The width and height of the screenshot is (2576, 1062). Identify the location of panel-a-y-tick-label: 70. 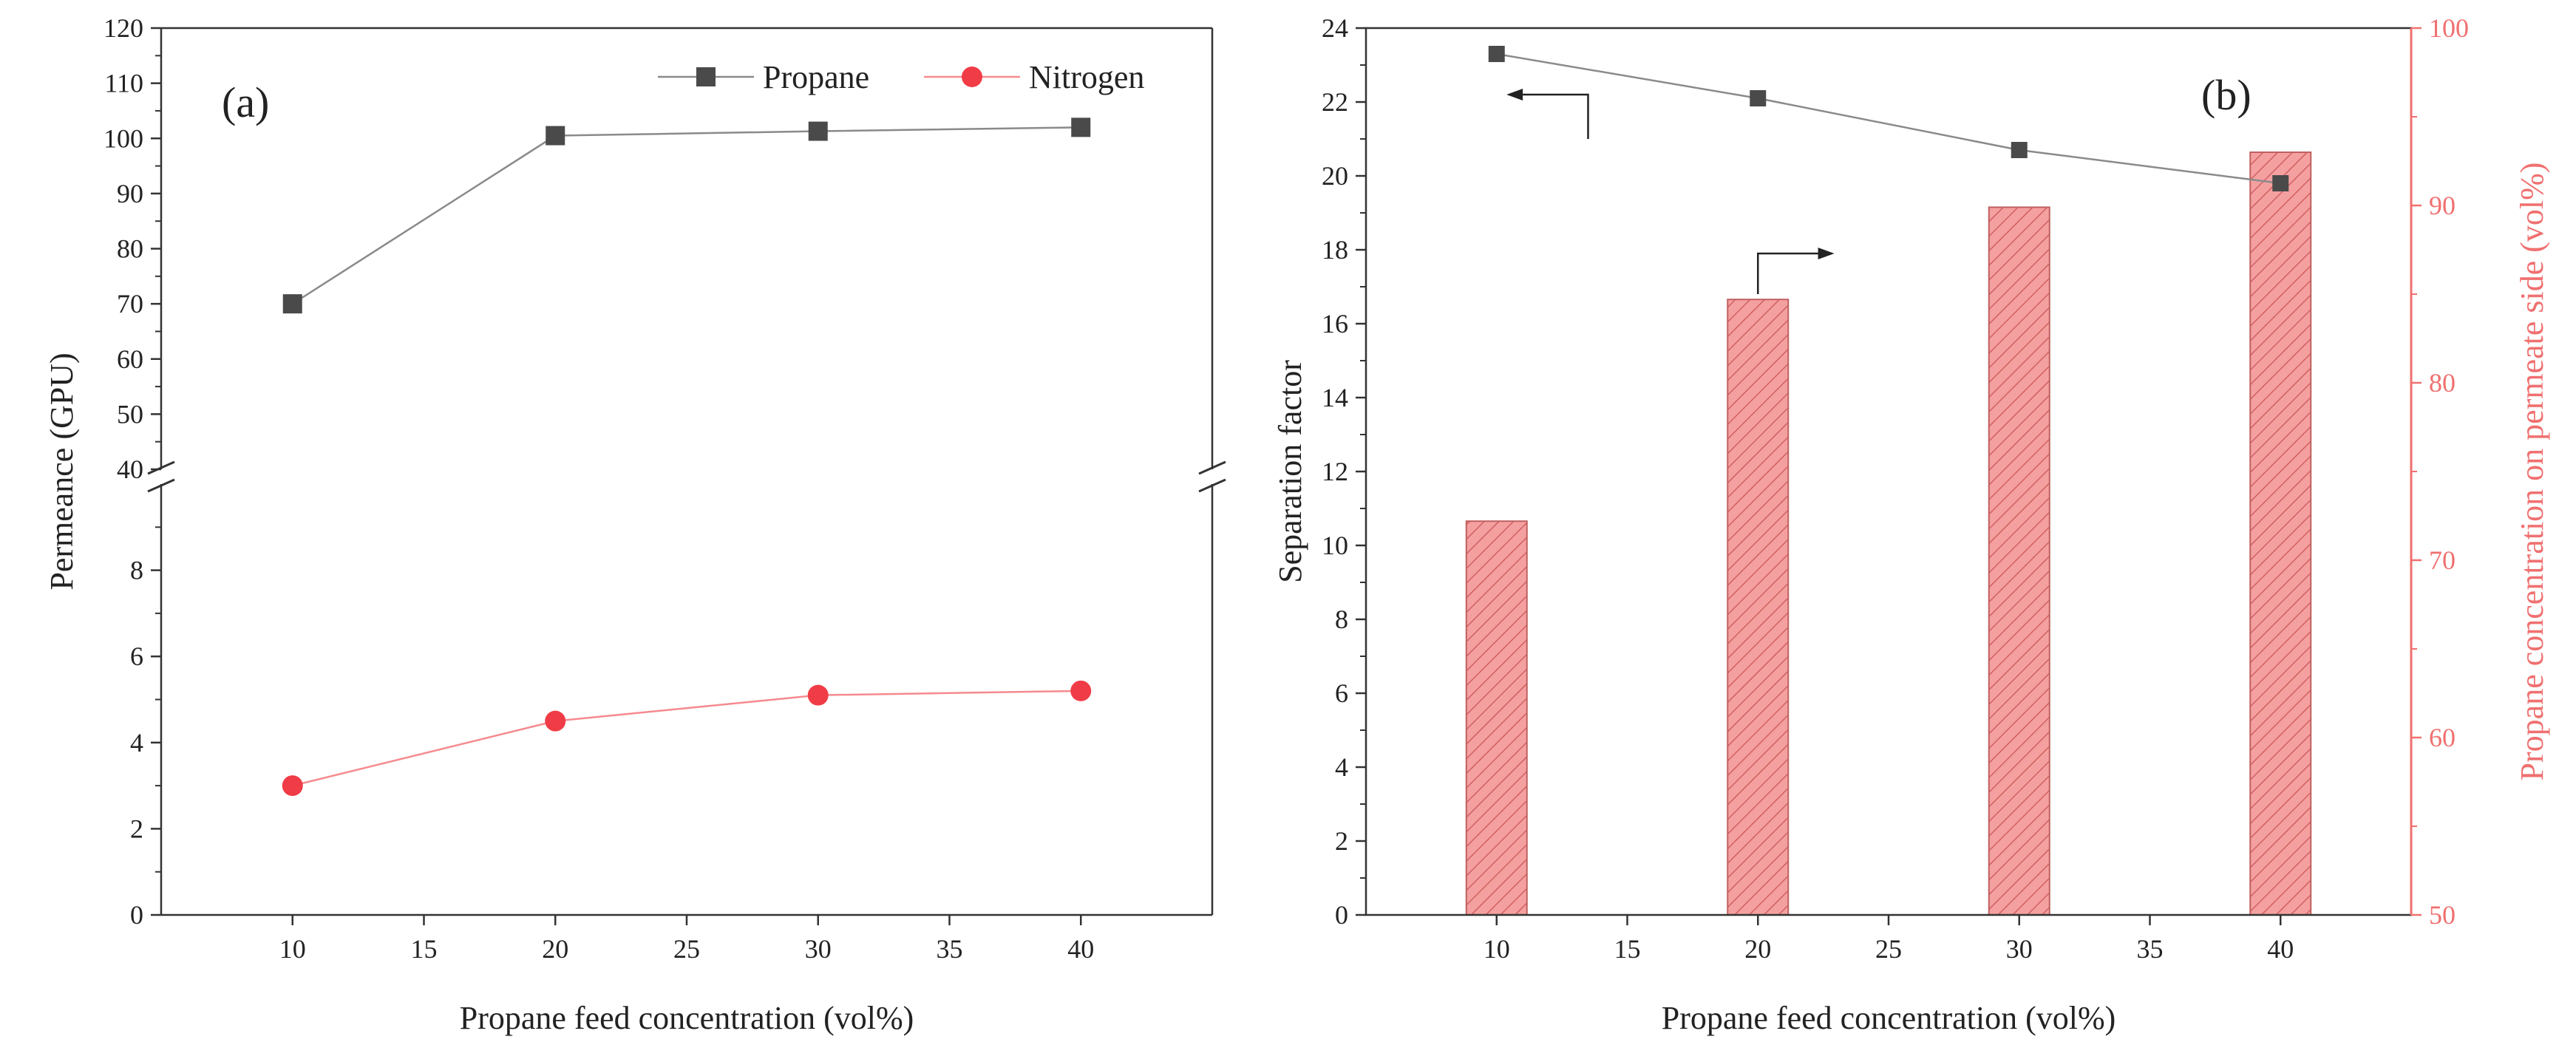
(130, 304).